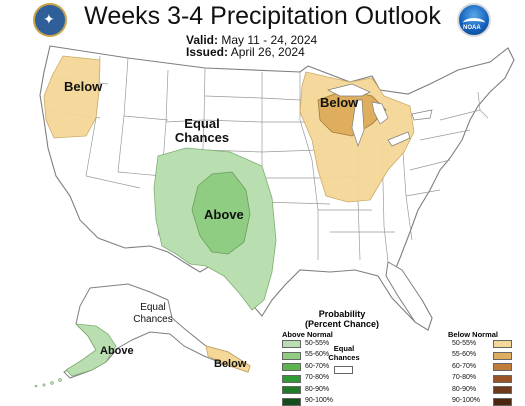  What do you see at coordinates (317, 389) in the screenshot?
I see `legend-above-label: 80-90%` at bounding box center [317, 389].